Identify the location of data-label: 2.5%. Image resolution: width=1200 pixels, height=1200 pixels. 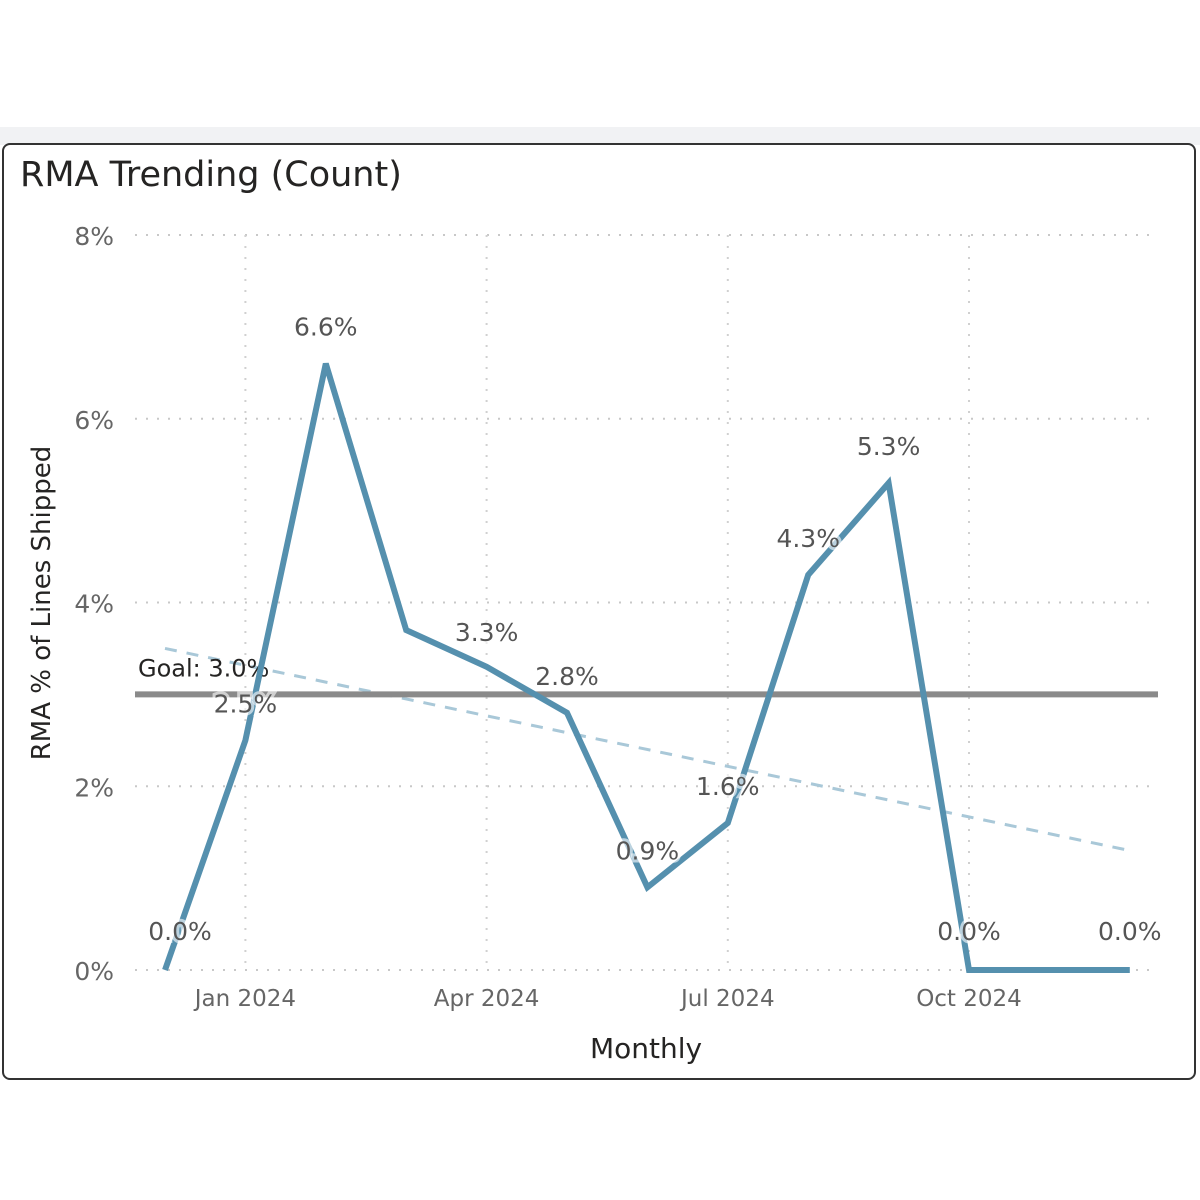
(246, 703).